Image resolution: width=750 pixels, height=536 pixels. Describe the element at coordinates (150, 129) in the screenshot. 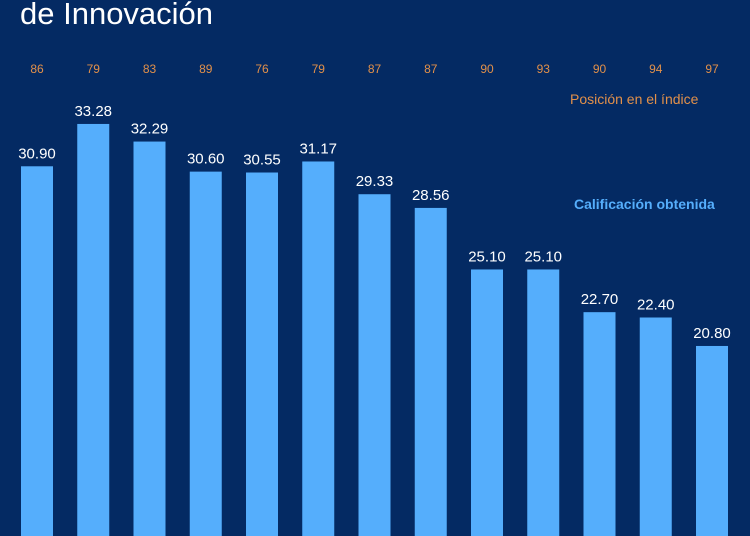

I see `value-label: 32.29` at that location.